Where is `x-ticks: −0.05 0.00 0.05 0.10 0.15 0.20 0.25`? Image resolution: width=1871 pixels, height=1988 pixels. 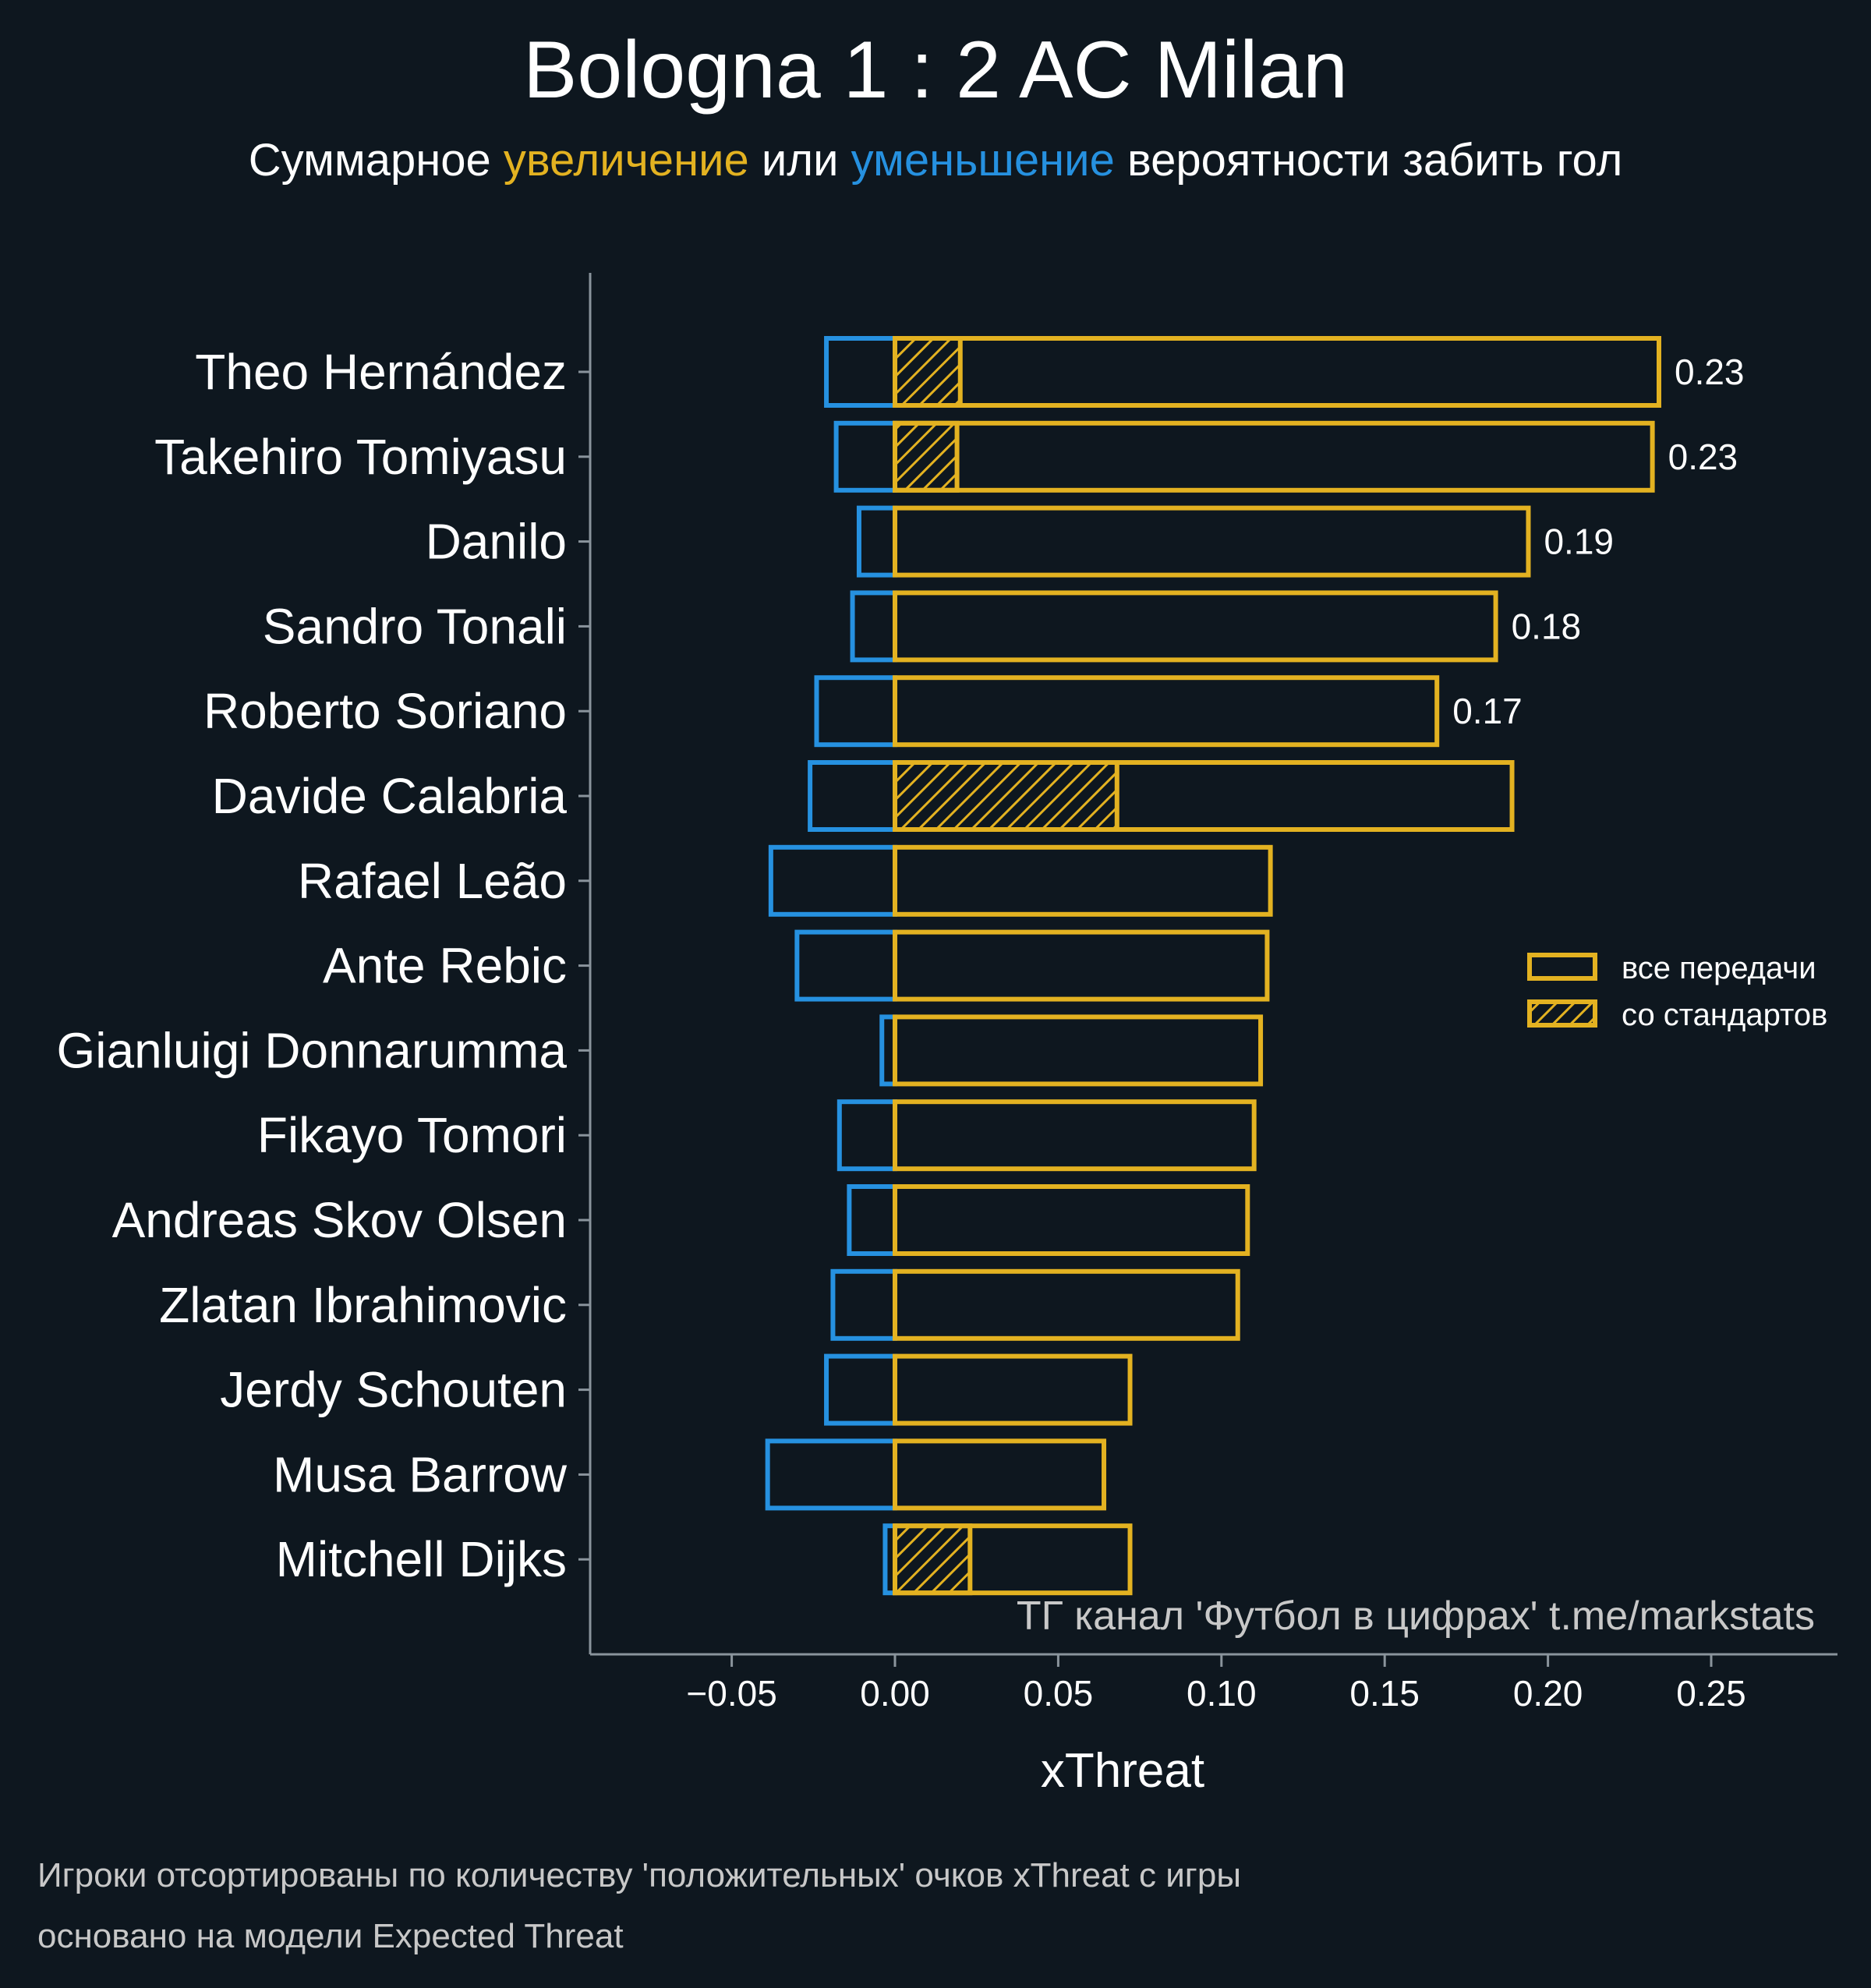
x-ticks: −0.05 0.00 0.05 0.10 0.15 0.20 0.25 is located at coordinates (1216, 1684).